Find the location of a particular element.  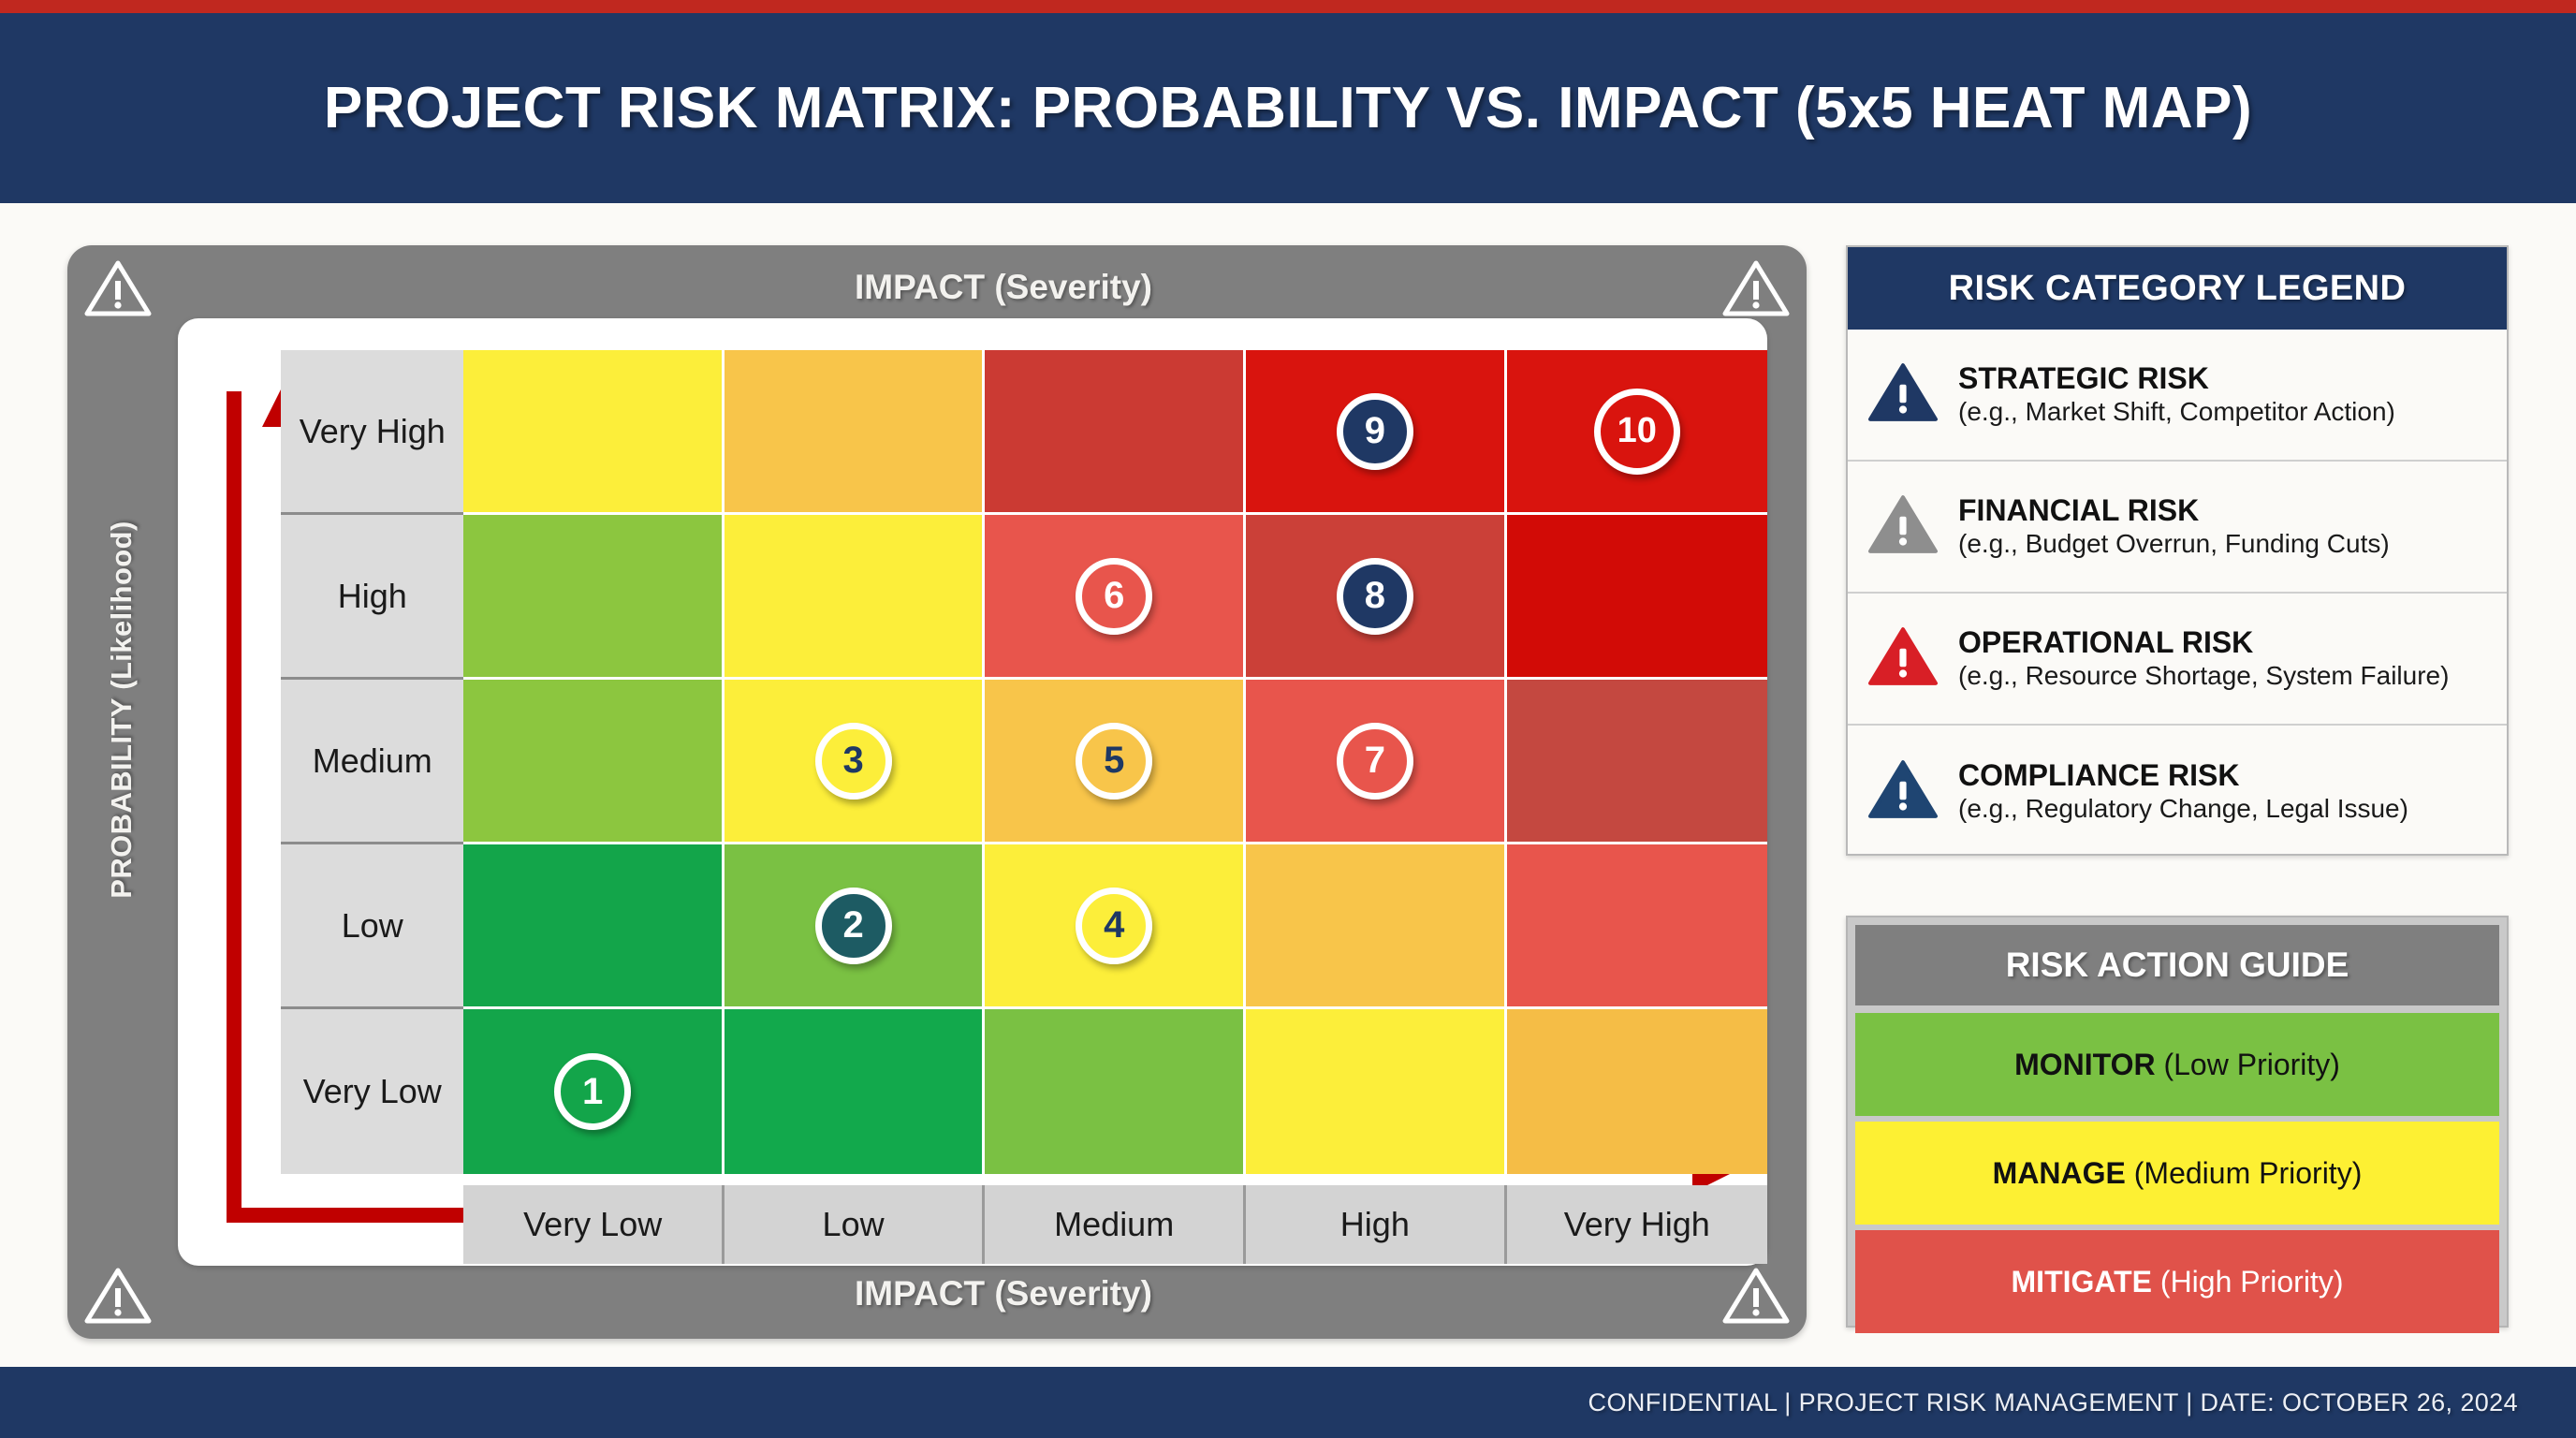

legend-item-example: (e.g., Budget Overrun, Funding Cuts) is located at coordinates (2174, 543).